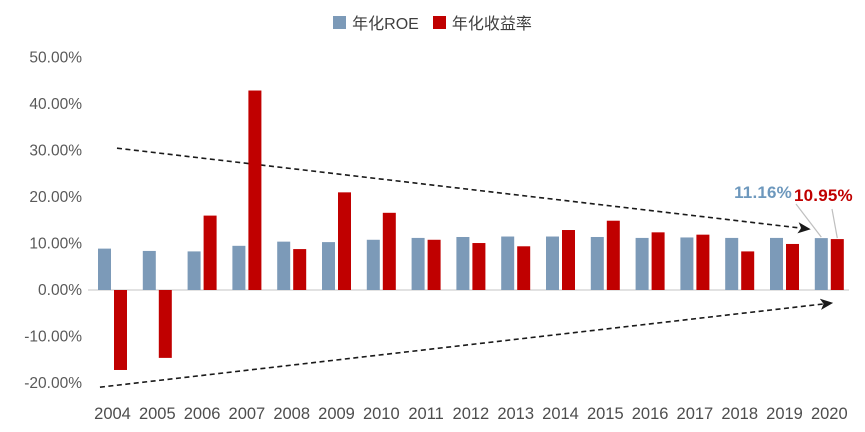 This screenshot has height=432, width=865. Describe the element at coordinates (568, 260) in the screenshot. I see `bar-return-2014` at that location.